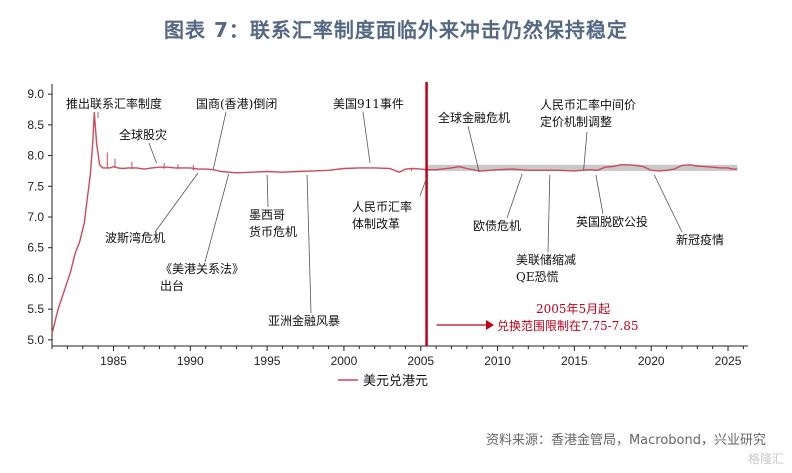 Image resolution: width=792 pixels, height=473 pixels. I want to click on annotation-label: 新冠疫情, so click(700, 239).